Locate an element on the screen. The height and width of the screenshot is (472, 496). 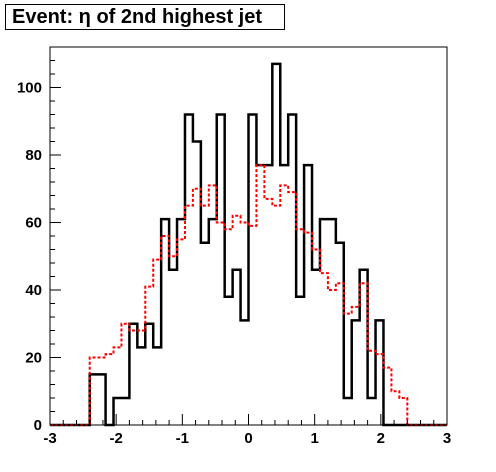
x-tick-label: 3 is located at coordinates (447, 438).